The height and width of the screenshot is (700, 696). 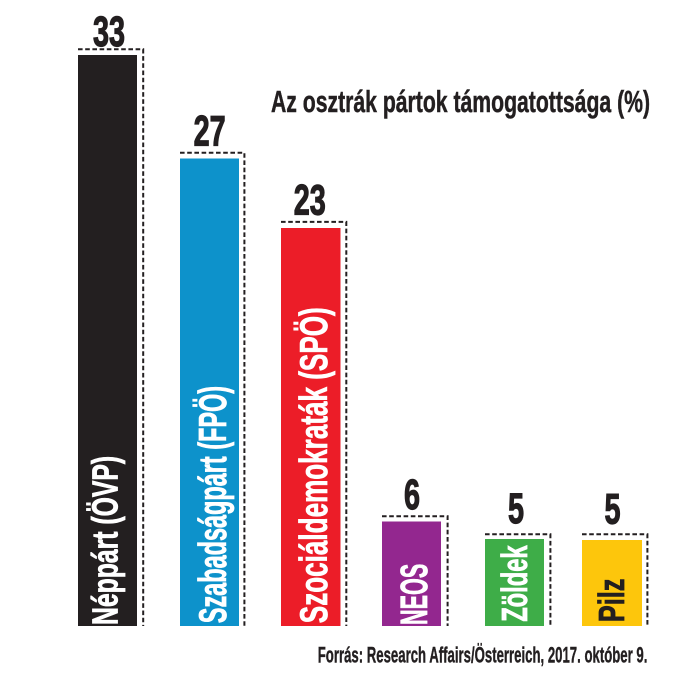 I want to click on svg-text: 23, so click(x=310, y=200).